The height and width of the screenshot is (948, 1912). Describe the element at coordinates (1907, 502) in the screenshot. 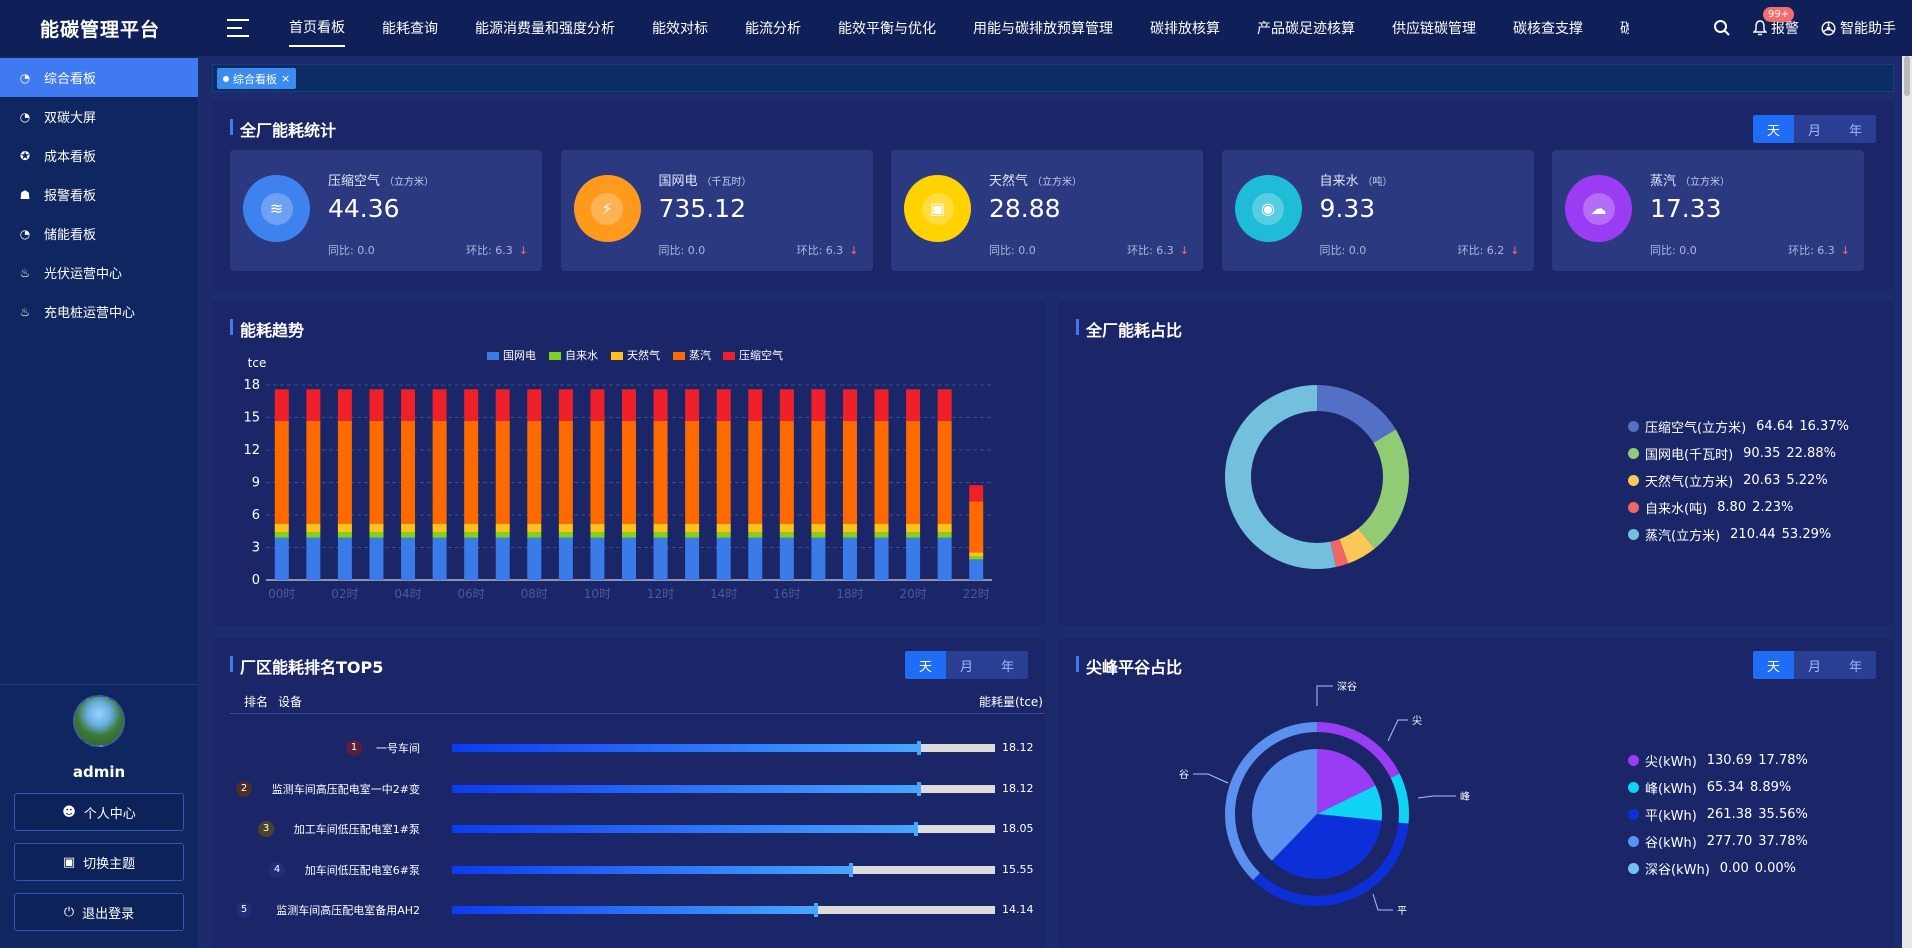

I see `page-scrollbar` at that location.